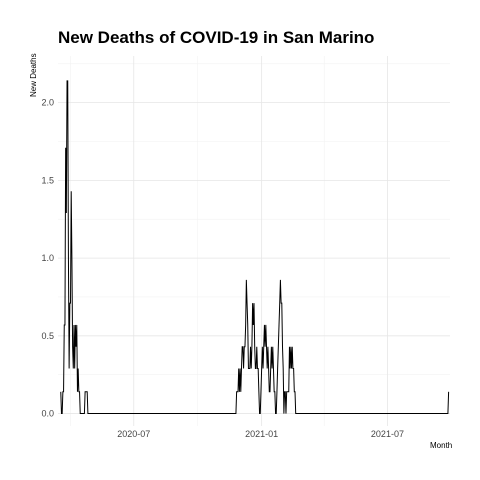  What do you see at coordinates (216, 37) in the screenshot?
I see `chart-title: New Deaths of COVID-19 in San Marino` at bounding box center [216, 37].